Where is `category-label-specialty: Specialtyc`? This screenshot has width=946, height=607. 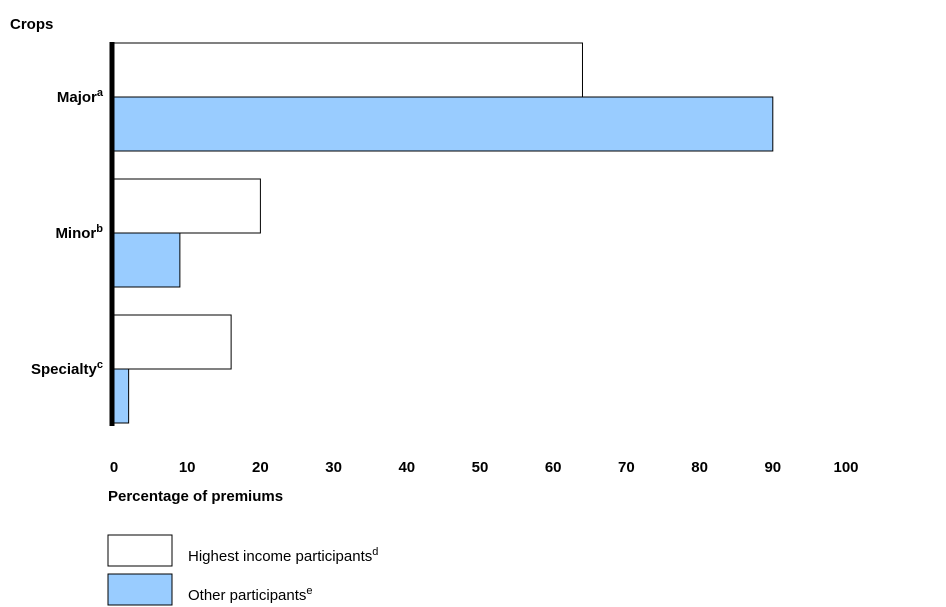 category-label-specialty: Specialtyc is located at coordinates (67, 368).